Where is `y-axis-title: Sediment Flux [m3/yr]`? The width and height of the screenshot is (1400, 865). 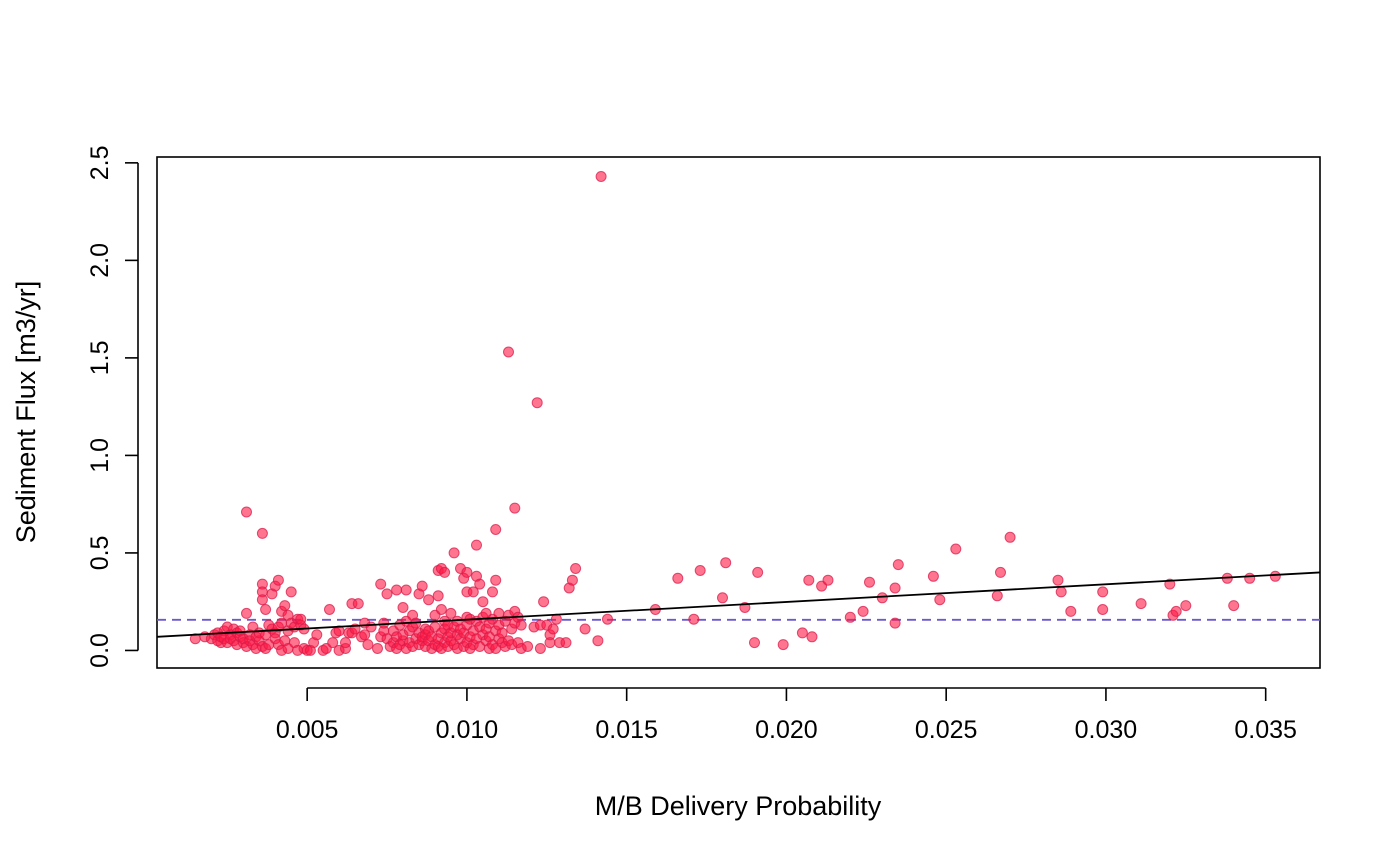 y-axis-title: Sediment Flux [m3/yr] is located at coordinates (26, 412).